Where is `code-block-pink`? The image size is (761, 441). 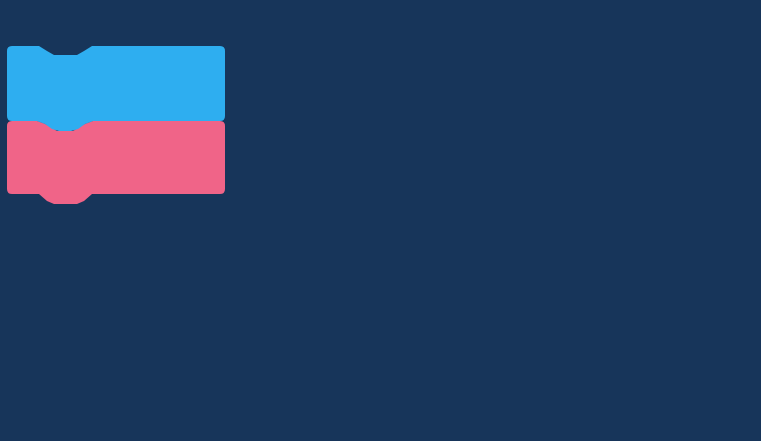
code-block-pink is located at coordinates (116, 162).